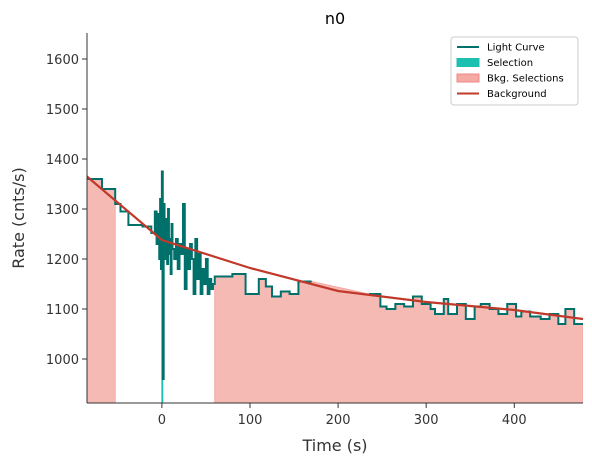  What do you see at coordinates (335, 18) in the screenshot?
I see `chart-title: n0` at bounding box center [335, 18].